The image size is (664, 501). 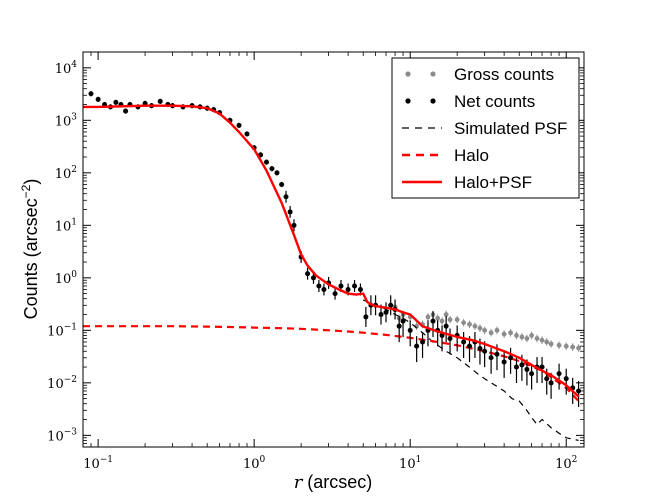 I want to click on legend-box, so click(x=485, y=128).